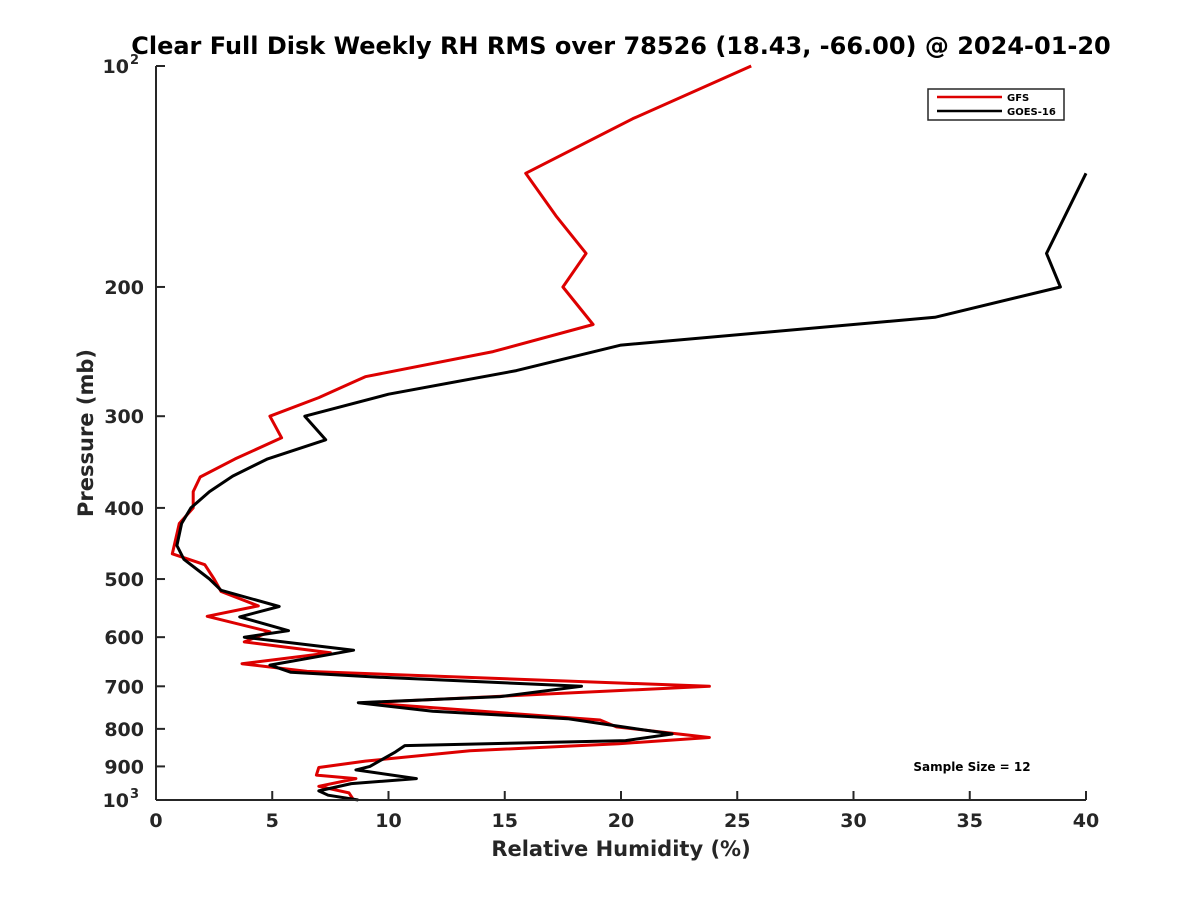  Describe the element at coordinates (124, 687) in the screenshot. I see `y-tick-label: 700` at that location.